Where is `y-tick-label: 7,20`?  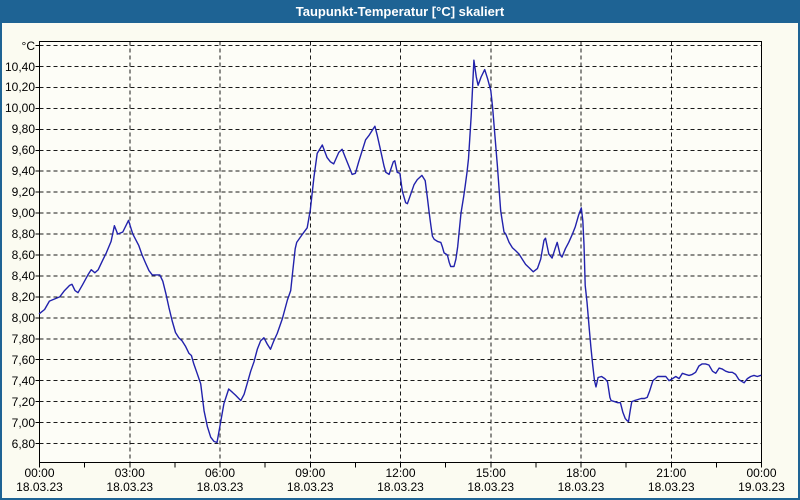 y-tick-label: 7,20 is located at coordinates (23, 401).